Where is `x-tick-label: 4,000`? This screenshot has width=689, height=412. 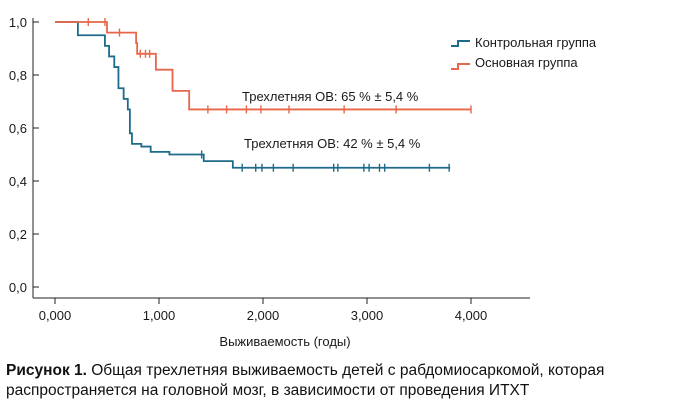 x-tick-label: 4,000 is located at coordinates (471, 315).